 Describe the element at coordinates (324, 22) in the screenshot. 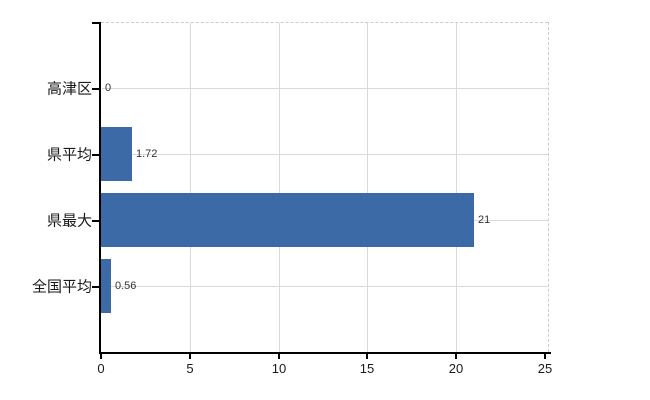

I see `chart-frame-top` at that location.